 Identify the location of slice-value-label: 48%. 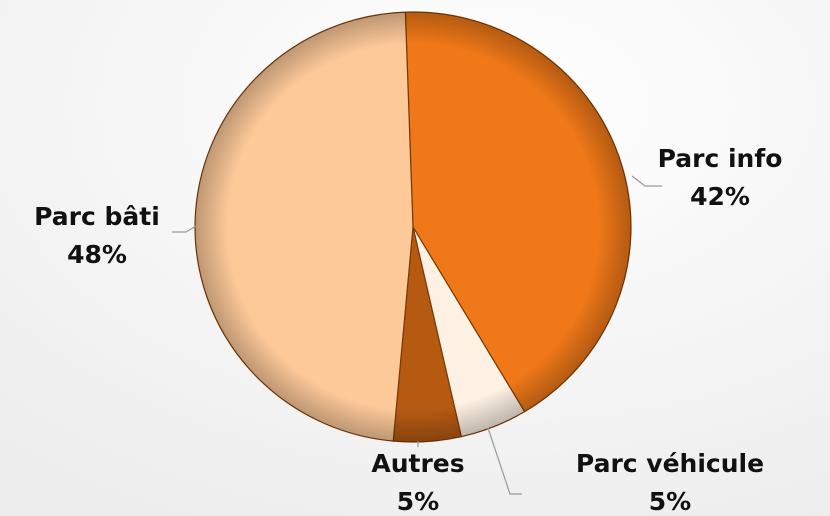
(97, 254).